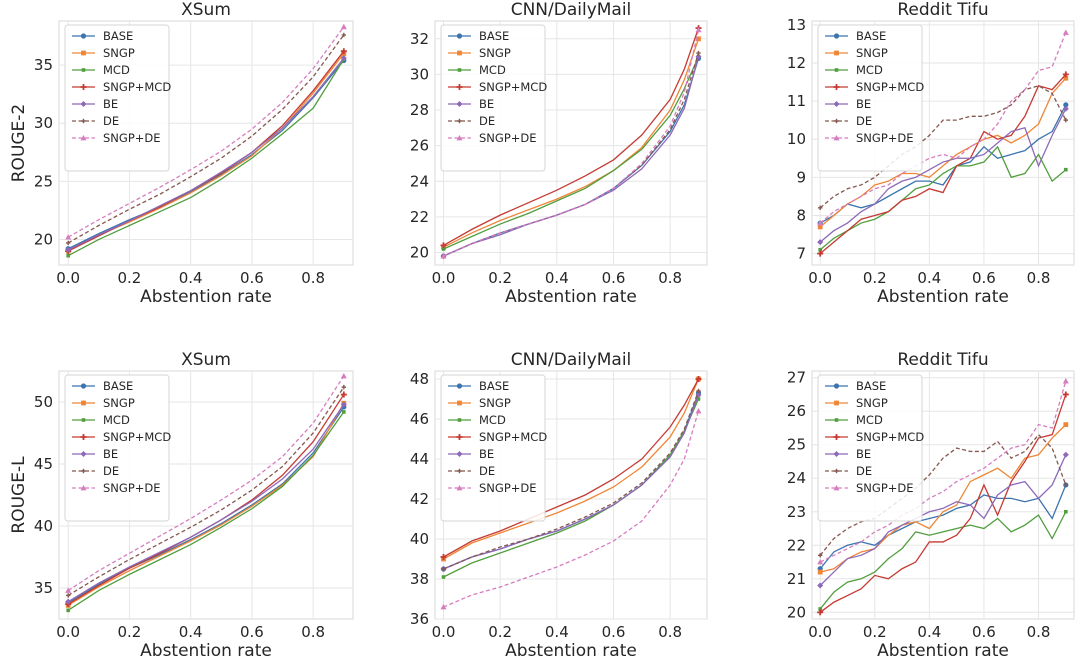 The width and height of the screenshot is (1078, 661). What do you see at coordinates (419, 539) in the screenshot?
I see `y-tick-label: 40` at bounding box center [419, 539].